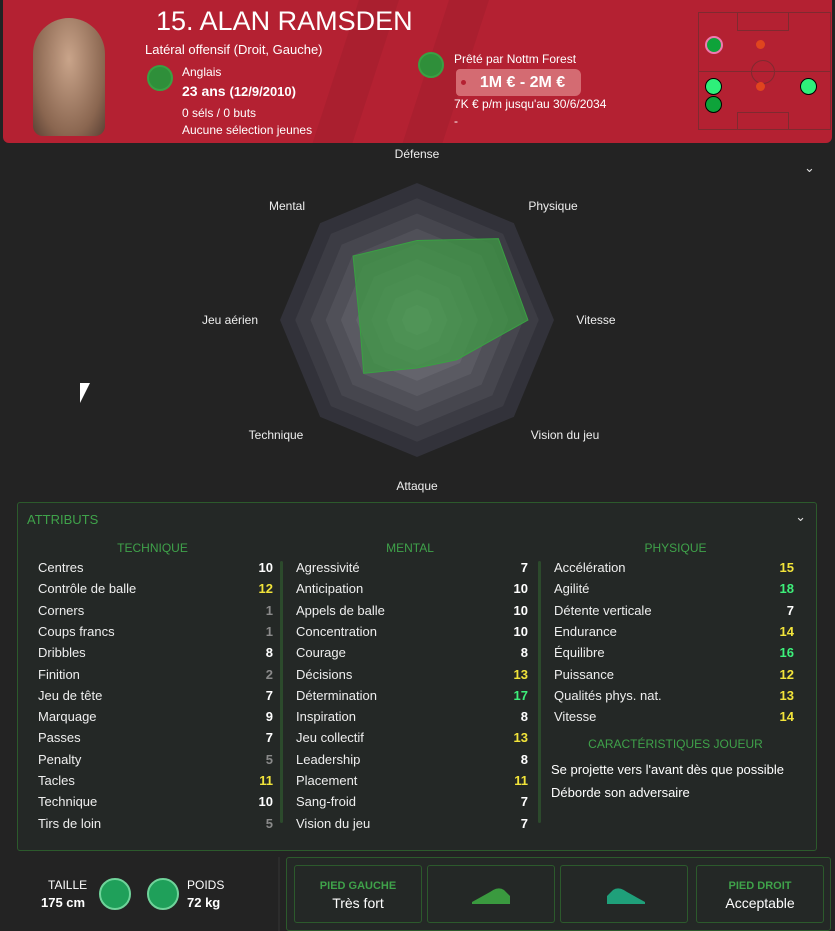 The width and height of the screenshot is (835, 931). What do you see at coordinates (247, 130) in the screenshot?
I see `youth-caps: Aucune sélection jeunes` at bounding box center [247, 130].